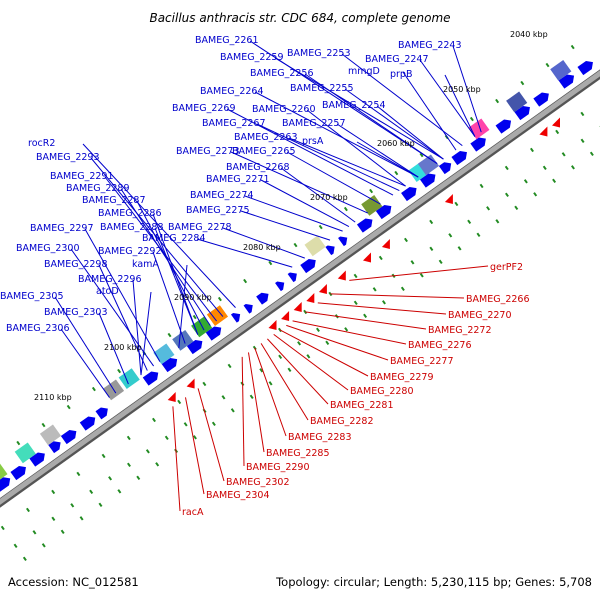 The width and height of the screenshot is (600, 600). I want to click on gene-label: BAMEG_2304, so click(238, 495).